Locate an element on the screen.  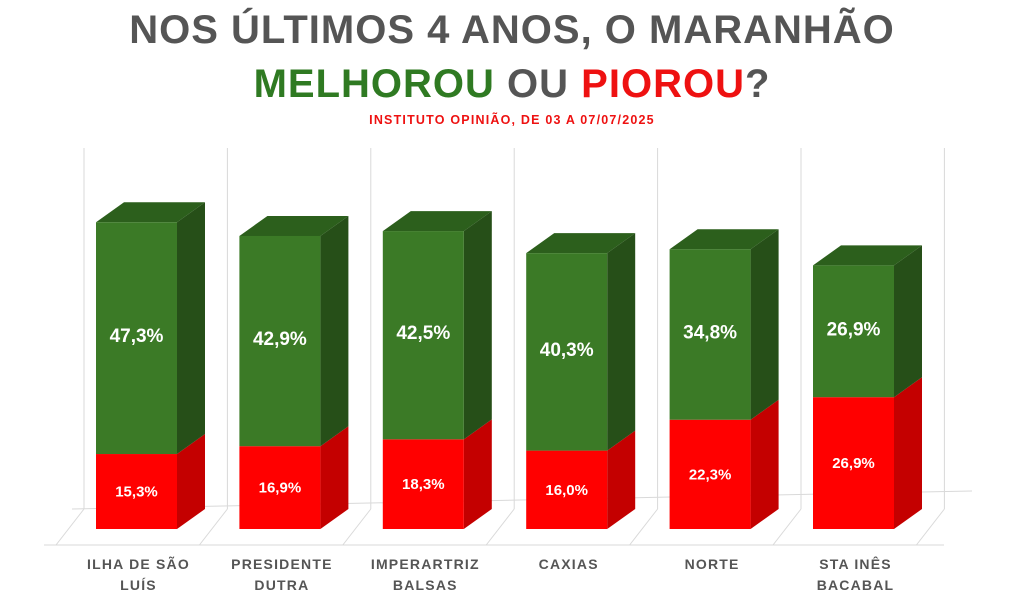
chart-title-line1: NOS ÚLTIMOS 4 ANOS, O MARANHÃO is located at coordinates (512, 30).